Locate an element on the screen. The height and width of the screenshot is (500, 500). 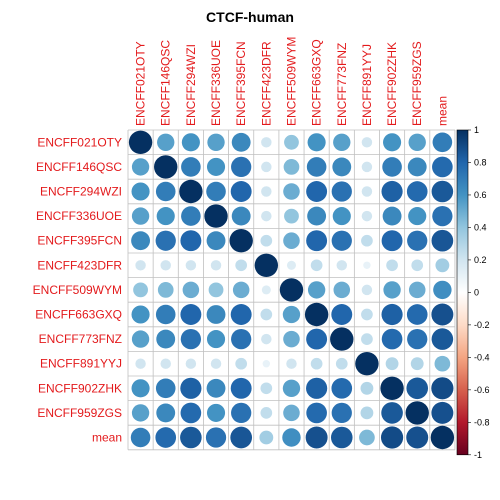
row-label: ENCFF509WYM is located at coordinates (77, 290).